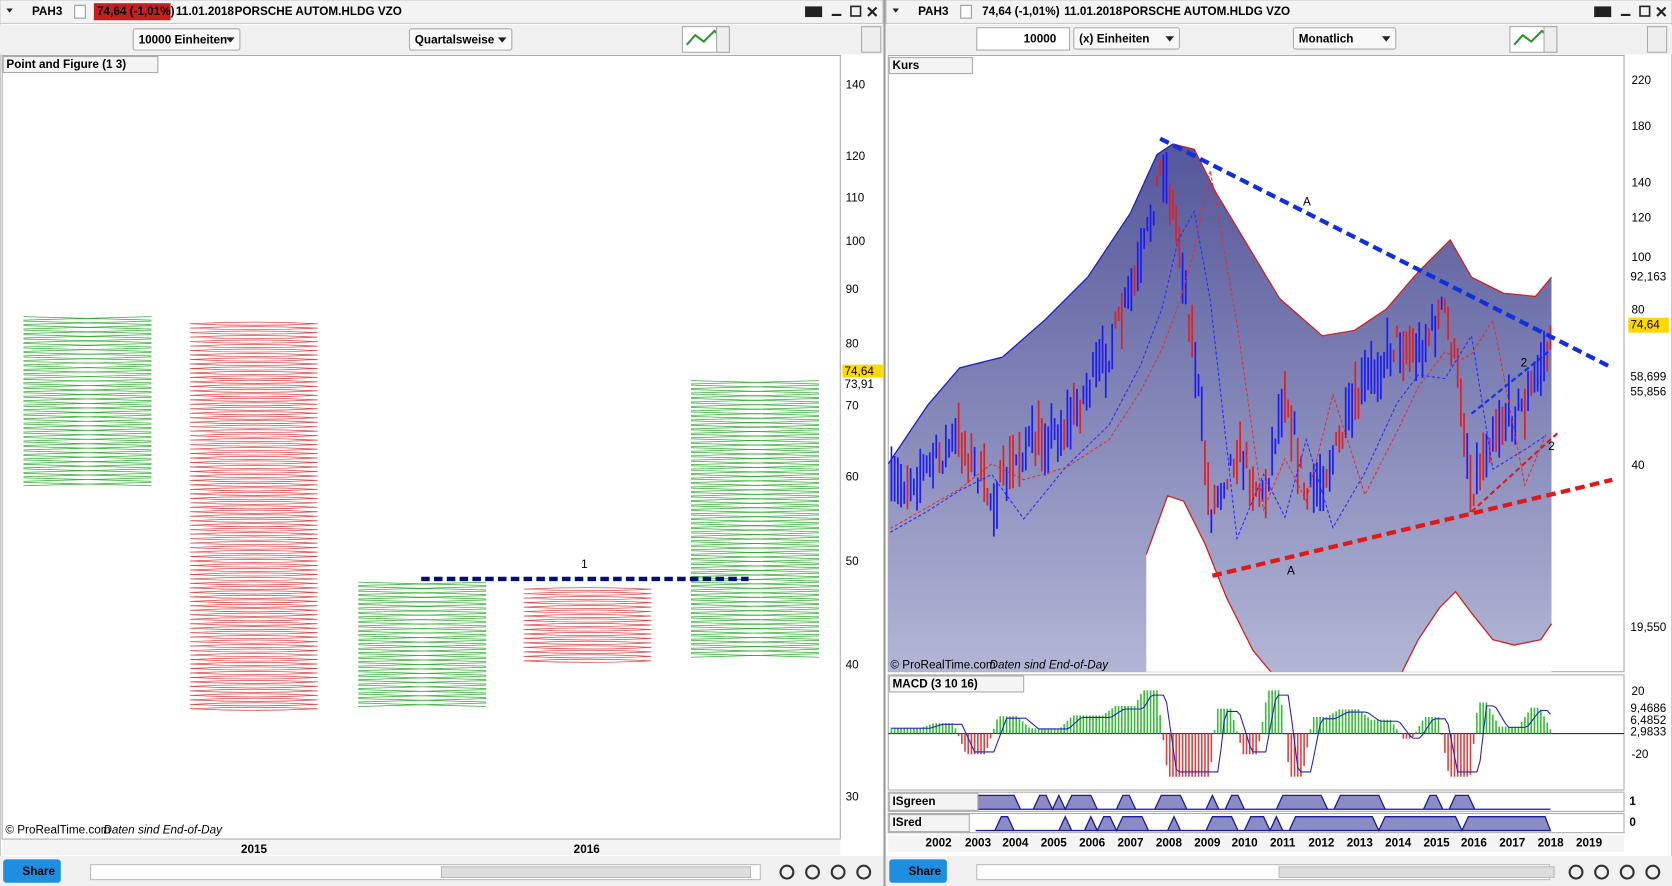 The height and width of the screenshot is (886, 1672). I want to click on year-label: 2014, so click(1398, 842).